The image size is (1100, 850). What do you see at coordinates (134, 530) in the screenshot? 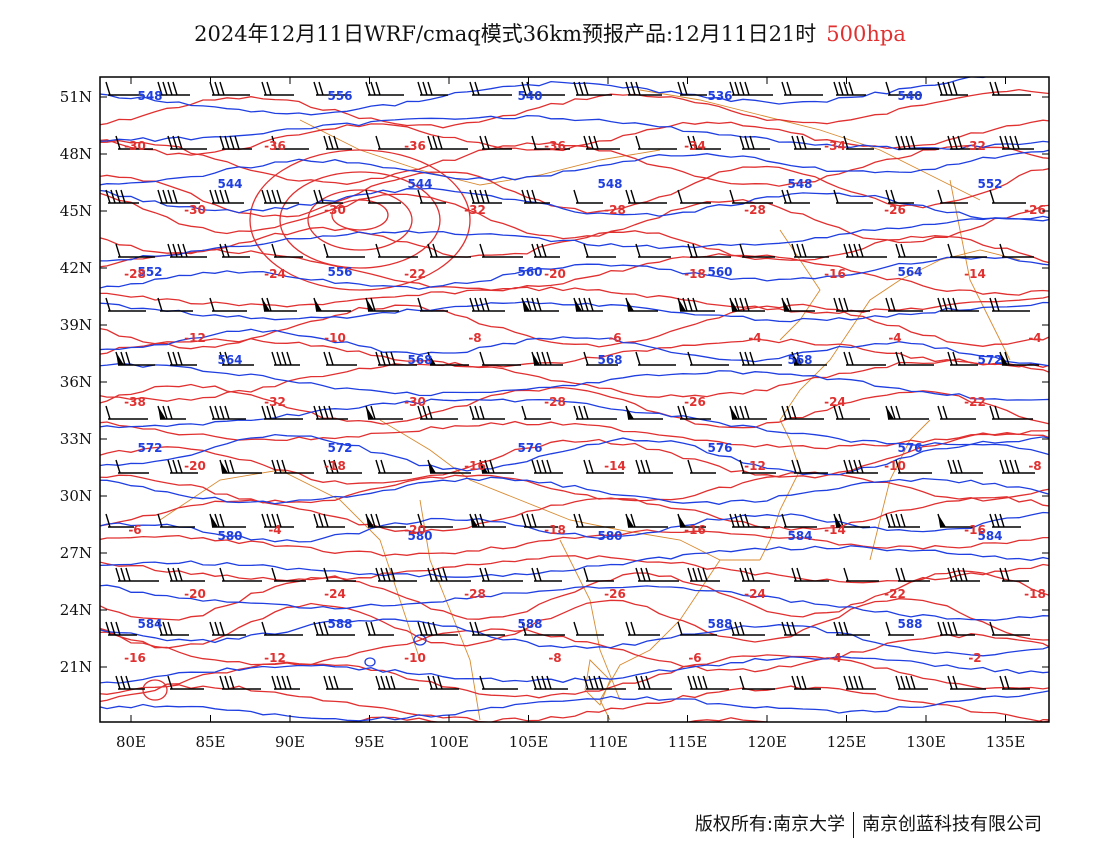
I see `contour-label: -6` at bounding box center [134, 530].